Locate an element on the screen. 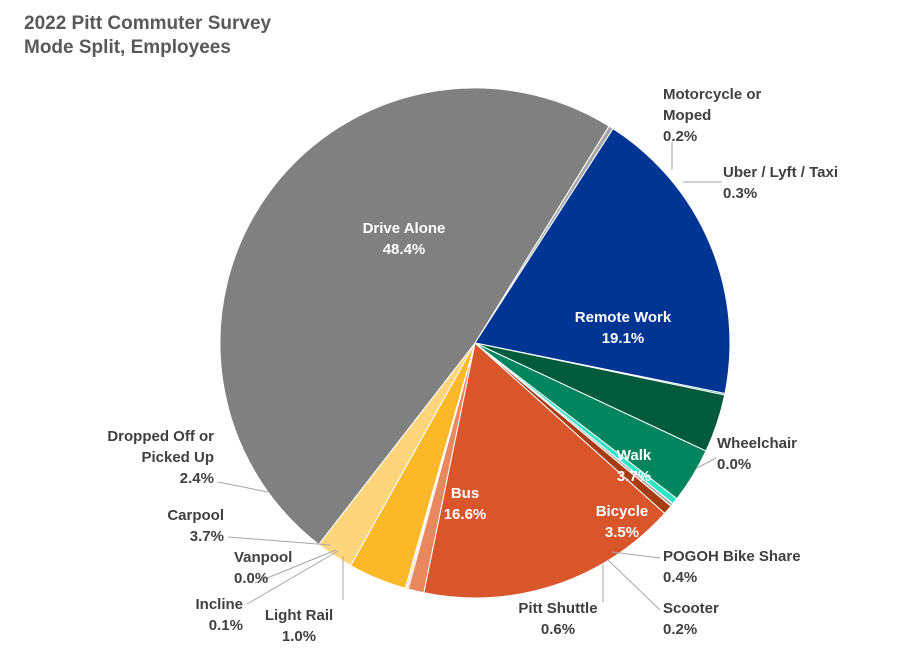 This screenshot has width=902, height=666. slice-label-pogoh: POGOH Bike Share 0.4% is located at coordinates (732, 567).